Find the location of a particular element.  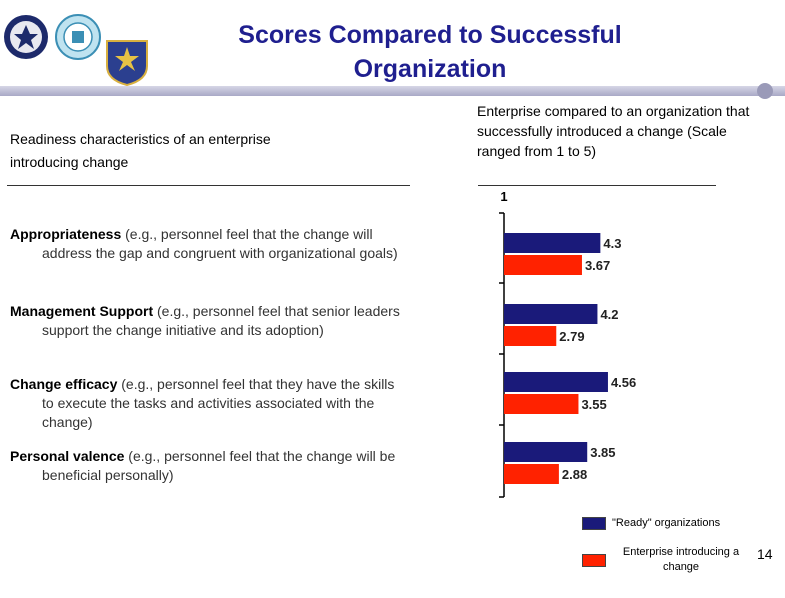

title-rule is located at coordinates (392, 91).